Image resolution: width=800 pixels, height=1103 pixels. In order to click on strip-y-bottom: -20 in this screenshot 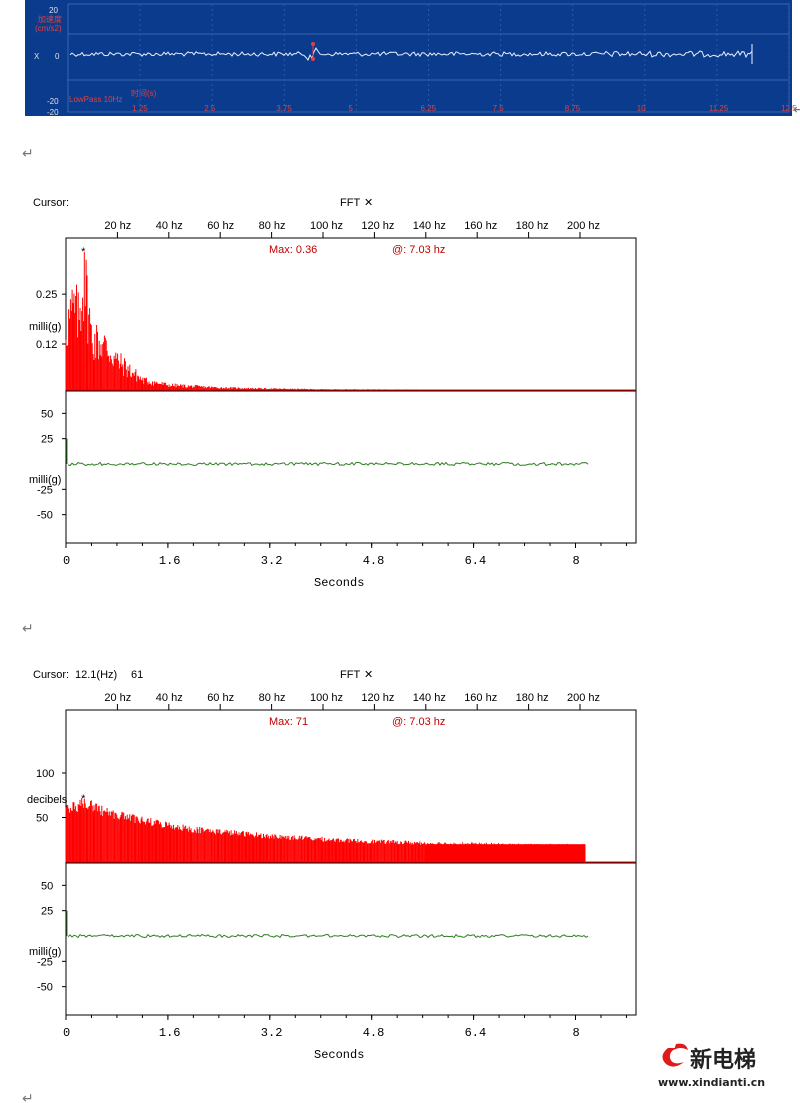, I will do `click(53, 101)`.